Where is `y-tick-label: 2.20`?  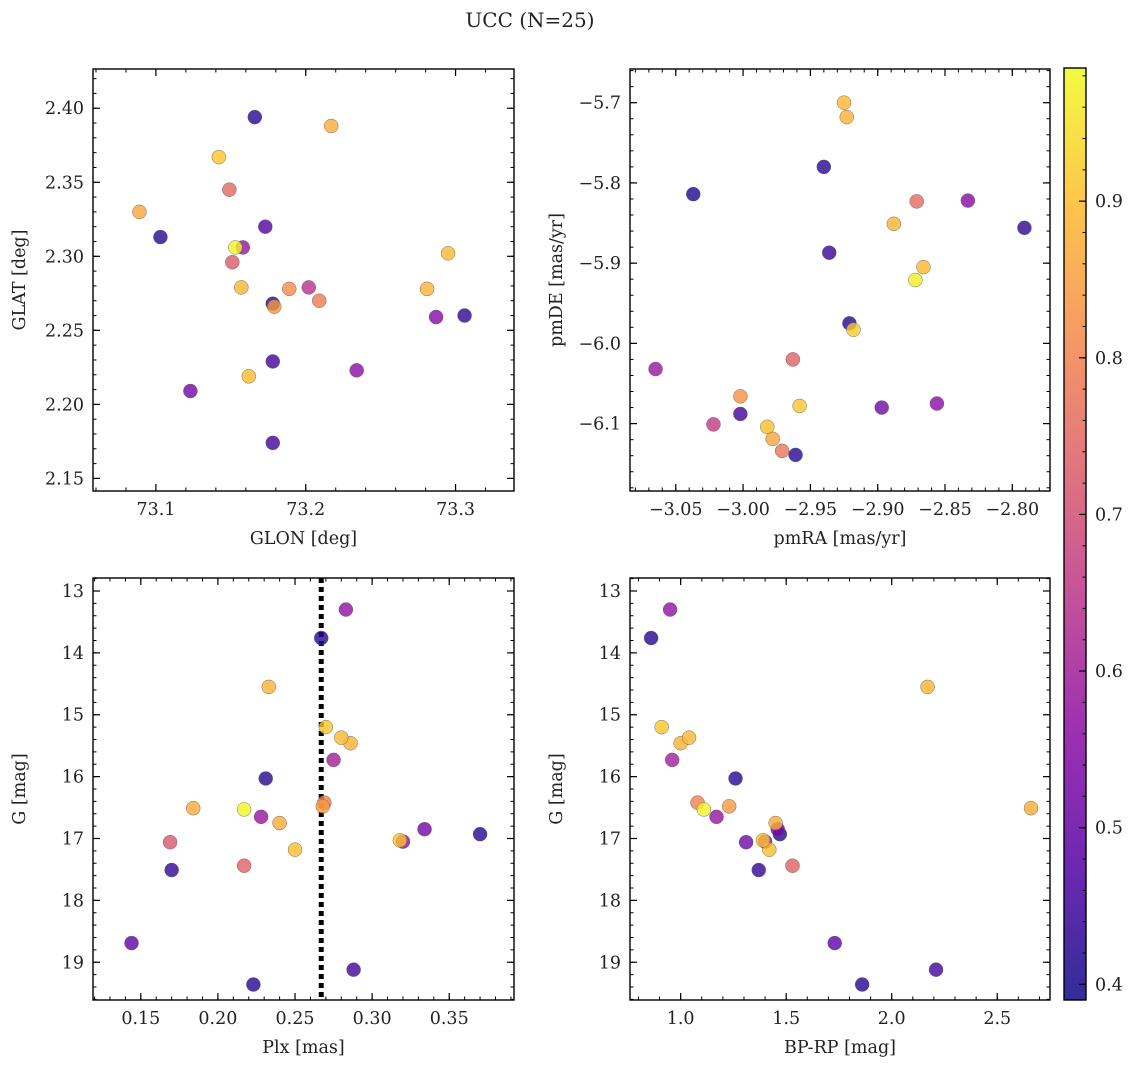 y-tick-label: 2.20 is located at coordinates (64, 405).